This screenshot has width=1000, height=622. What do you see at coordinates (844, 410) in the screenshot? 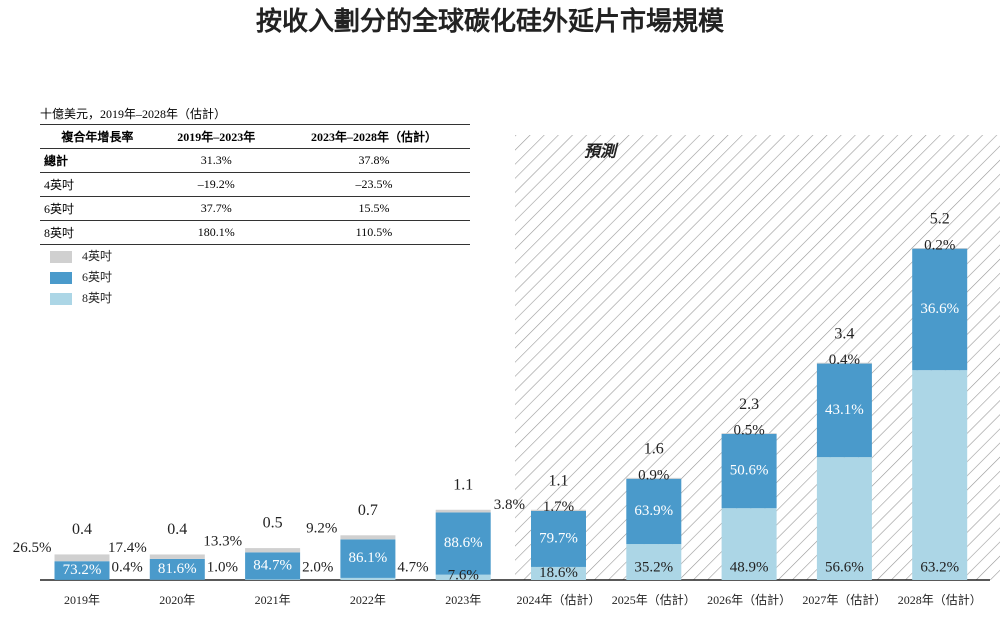
I see `value-label: 43.1%` at bounding box center [844, 410].